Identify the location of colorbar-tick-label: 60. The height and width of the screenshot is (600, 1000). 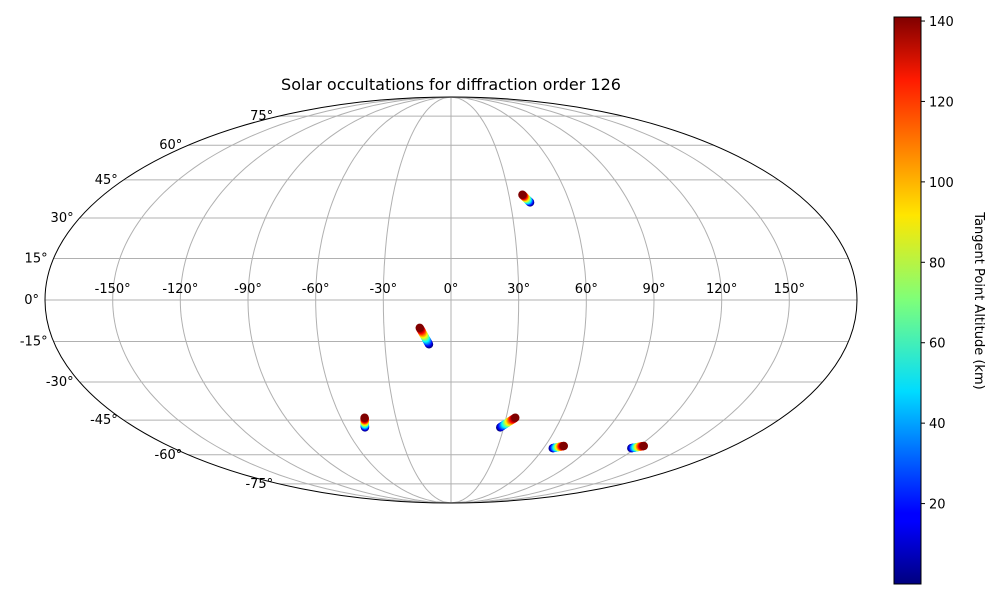
(937, 344).